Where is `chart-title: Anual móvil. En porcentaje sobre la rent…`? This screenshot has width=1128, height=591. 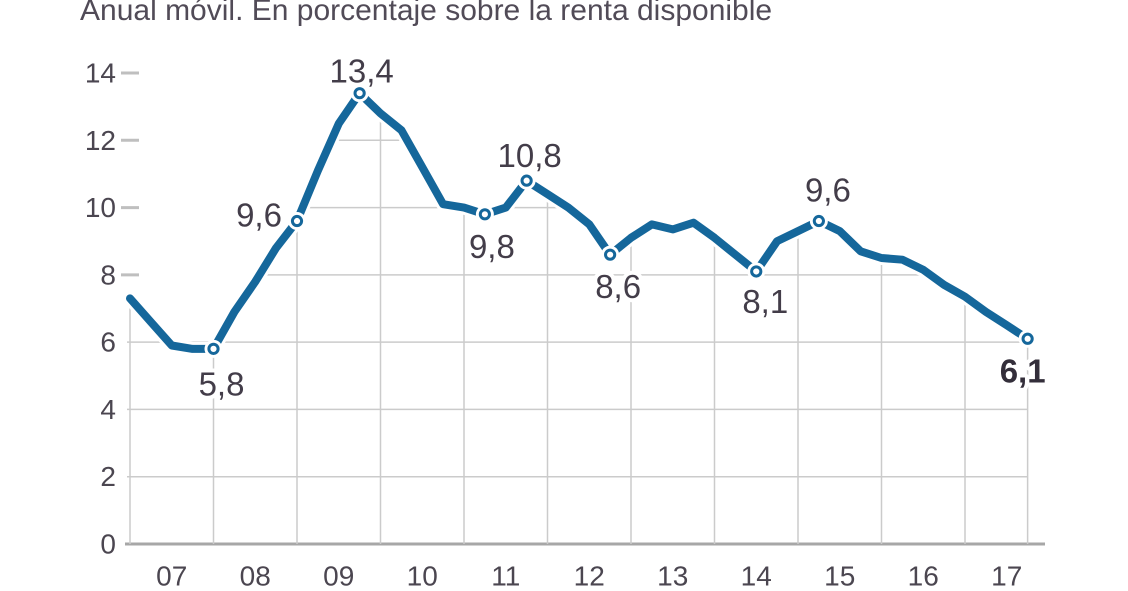
chart-title: Anual móvil. En porcentaje sobre la rent… is located at coordinates (426, 13).